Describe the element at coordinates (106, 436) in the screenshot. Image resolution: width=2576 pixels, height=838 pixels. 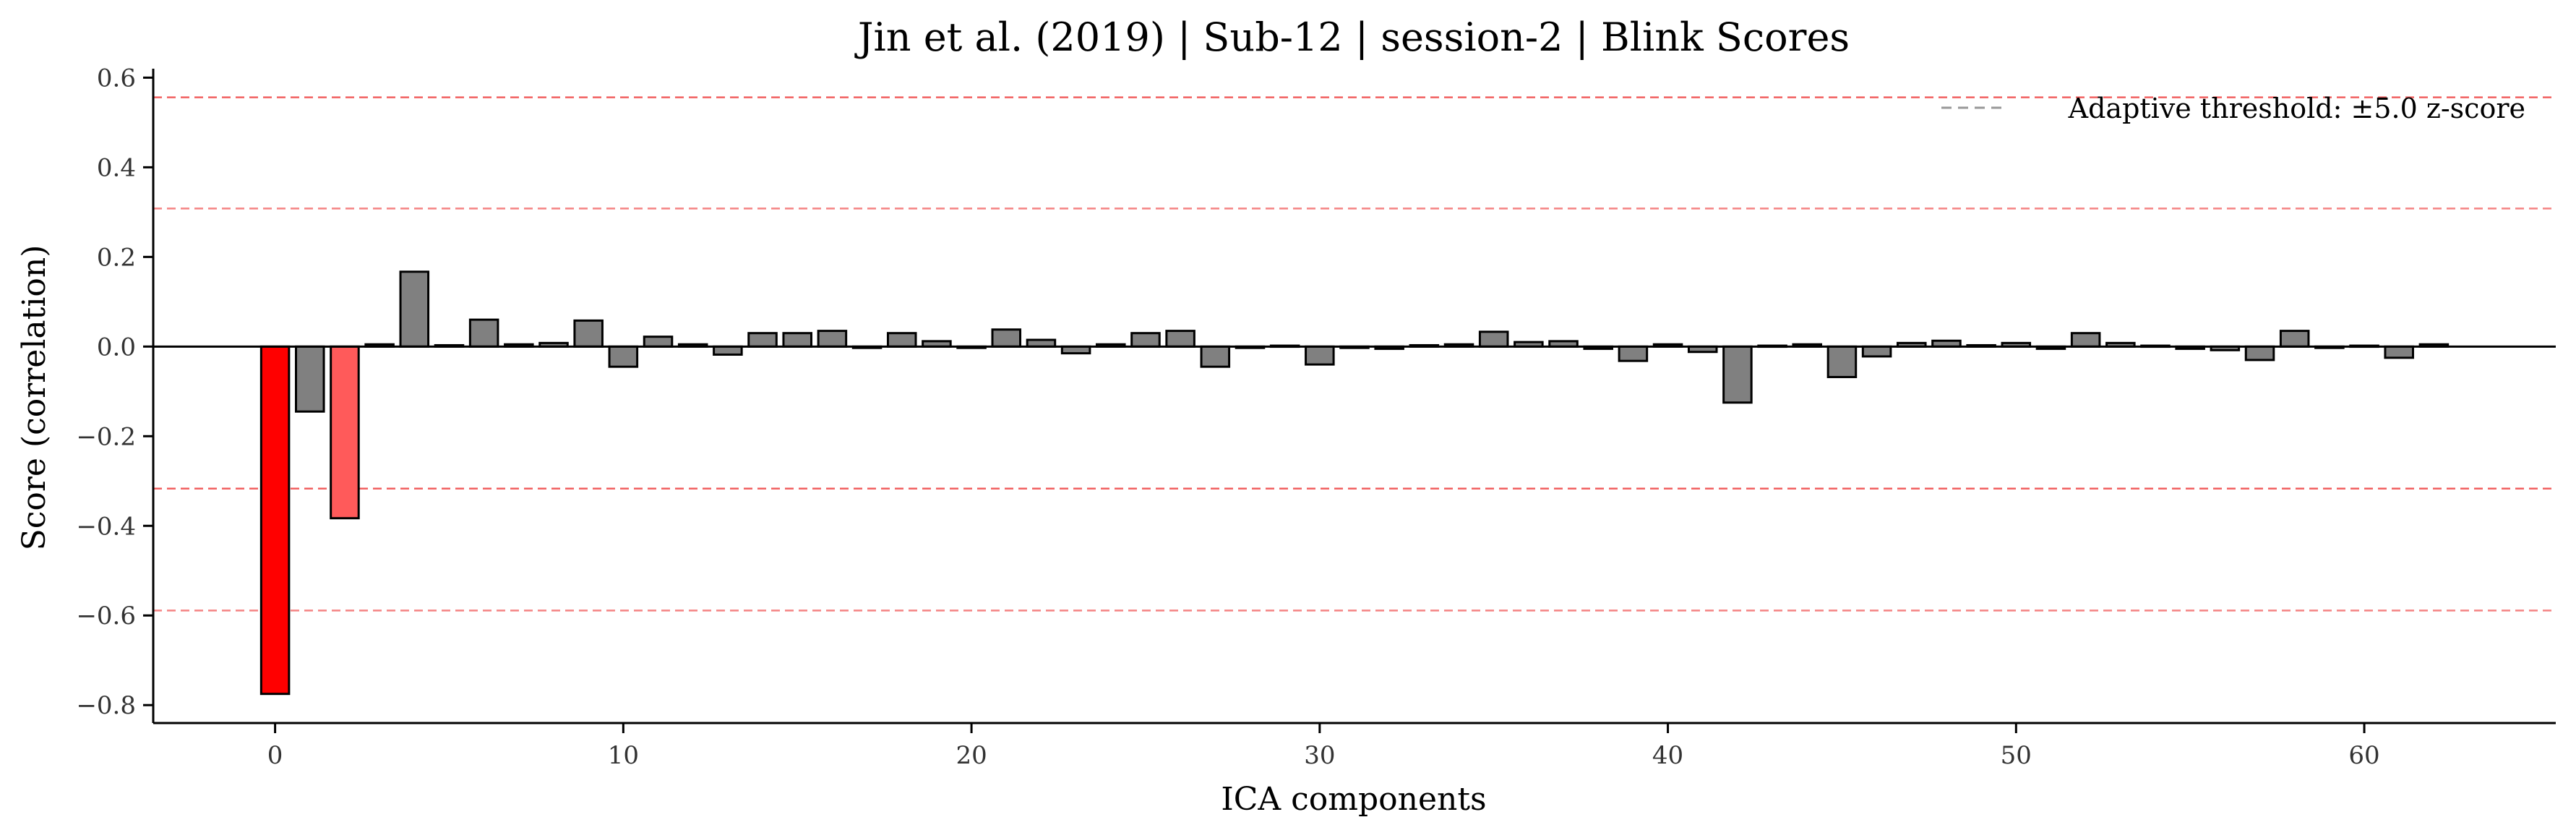
I see `y-tick-label: −0.2` at that location.